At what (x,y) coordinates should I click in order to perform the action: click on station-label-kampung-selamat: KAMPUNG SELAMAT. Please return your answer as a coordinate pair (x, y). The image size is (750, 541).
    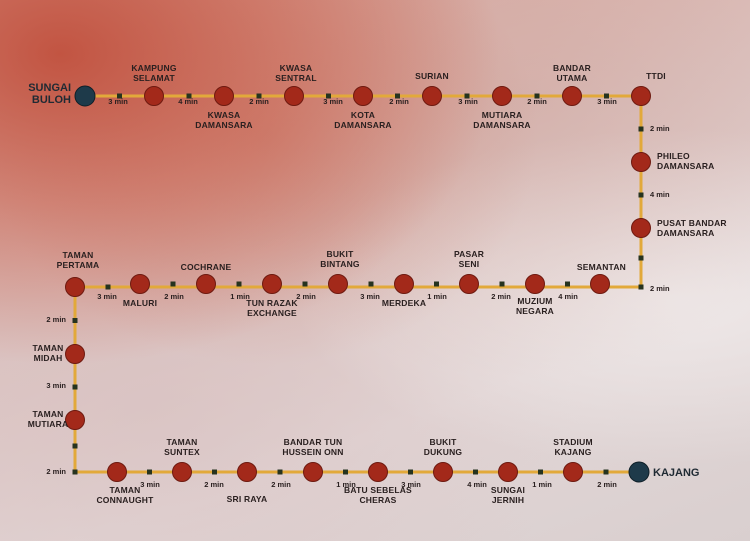
    Looking at the image, I should click on (154, 73).